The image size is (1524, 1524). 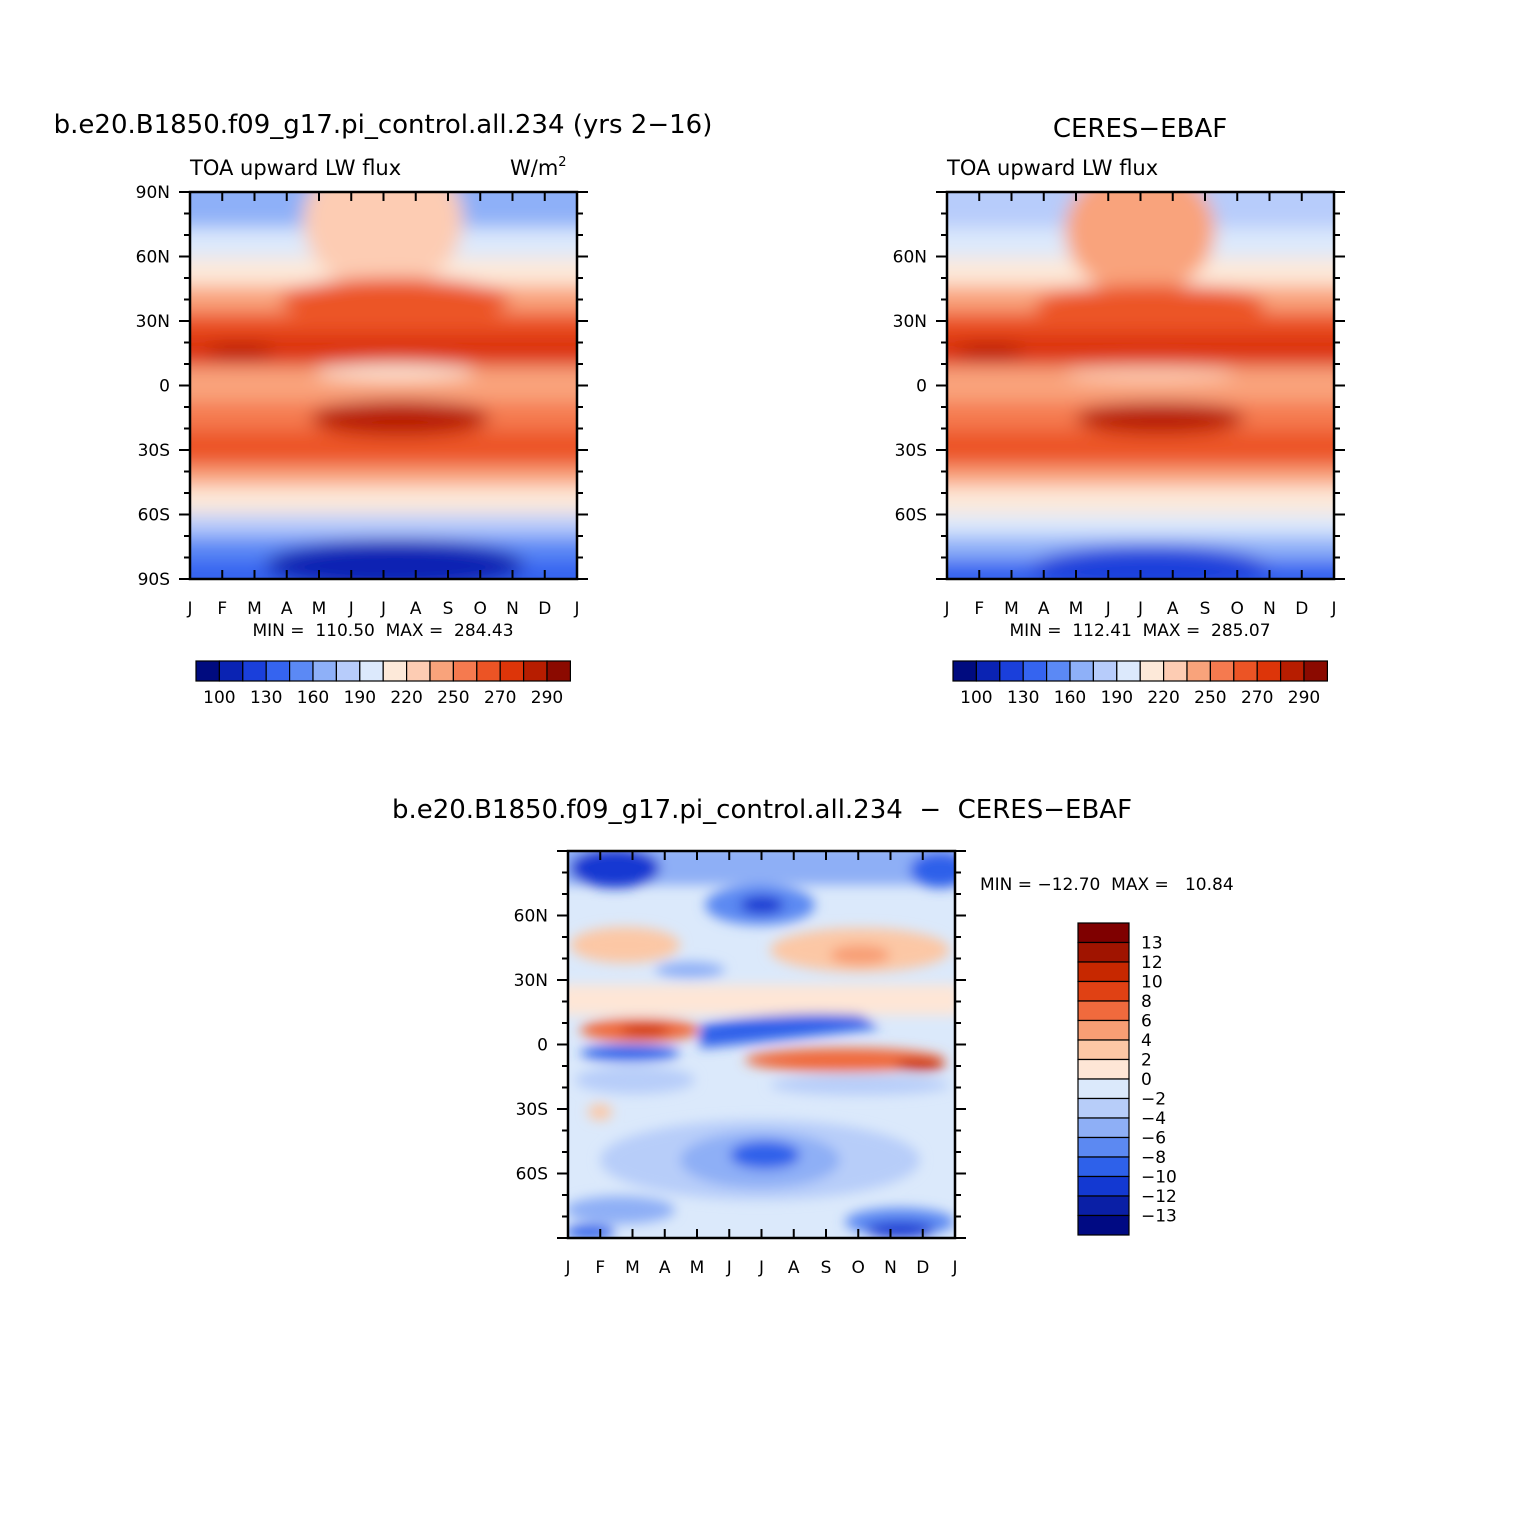 What do you see at coordinates (383, 449) in the screenshot?
I see `band-30s` at bounding box center [383, 449].